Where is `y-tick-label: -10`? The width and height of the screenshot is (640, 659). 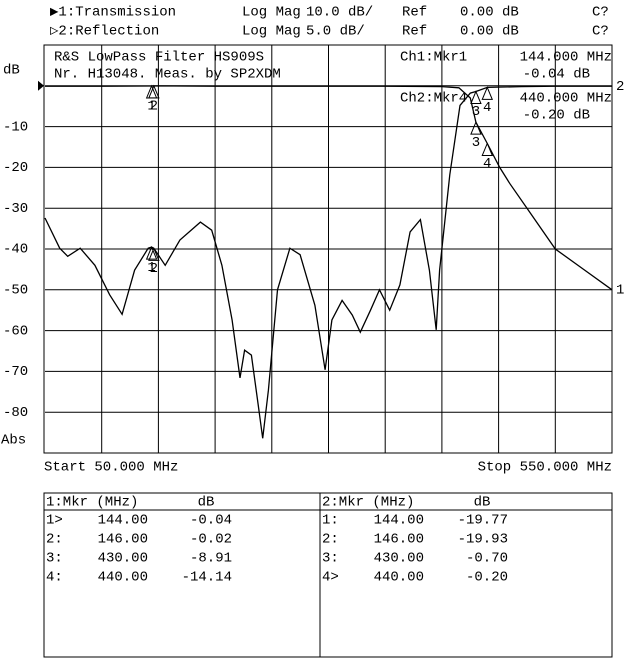 y-tick-label: -10 is located at coordinates (15, 127).